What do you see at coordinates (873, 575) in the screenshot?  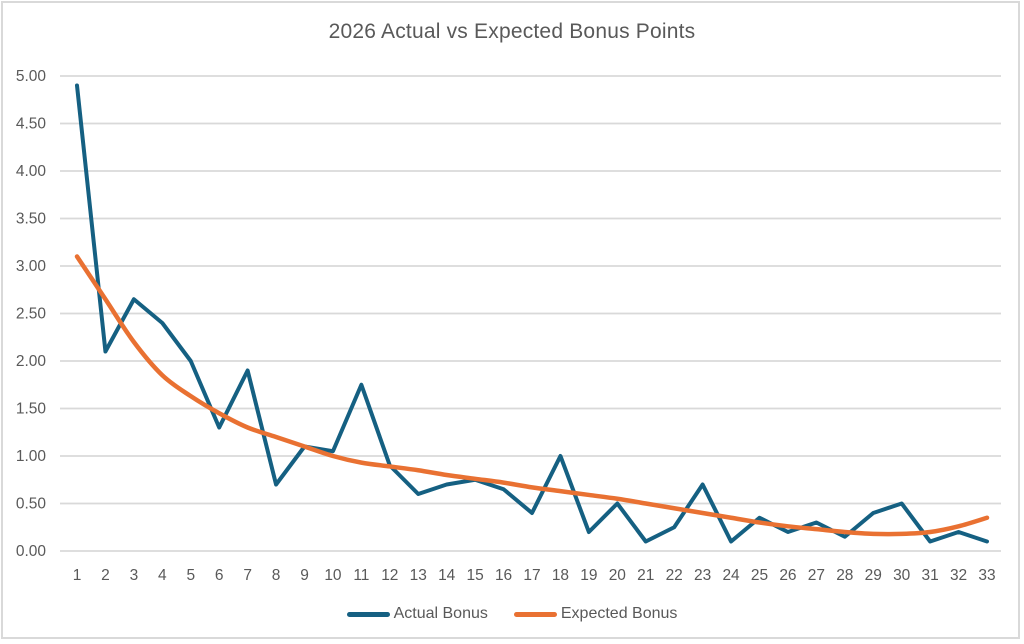 I see `x-axis-tick-label: 29` at bounding box center [873, 575].